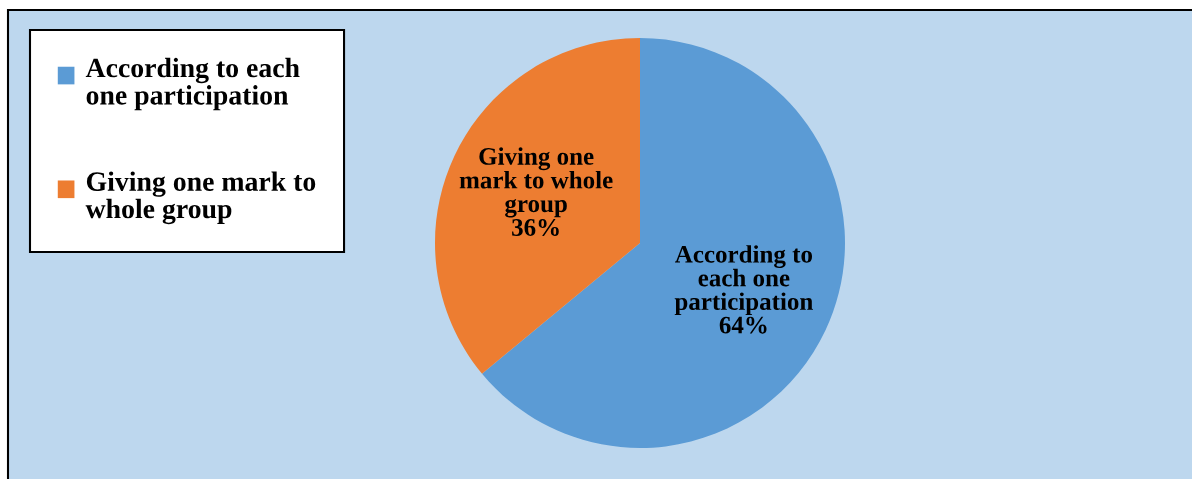 Image resolution: width=1192 pixels, height=479 pixels. I want to click on pie-slice, so click(537, 206).